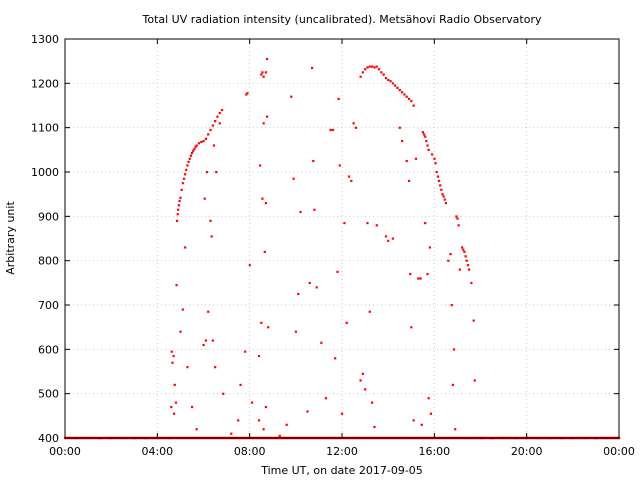 This screenshot has height=480, width=640. Describe the element at coordinates (48, 438) in the screenshot. I see `y-tick-label: 400` at that location.